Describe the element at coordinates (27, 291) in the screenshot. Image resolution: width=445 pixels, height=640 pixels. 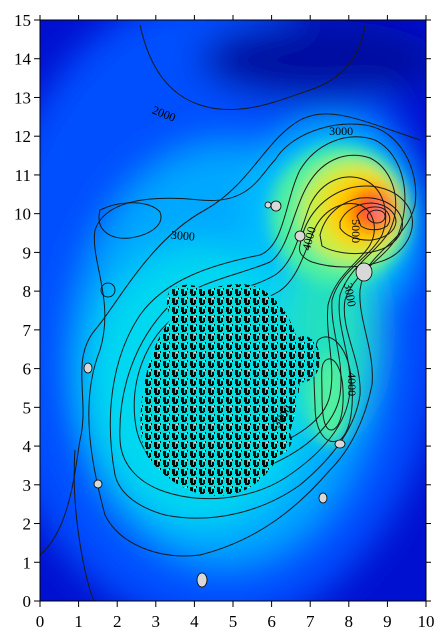
I see `y-tick-label: 8` at that location.